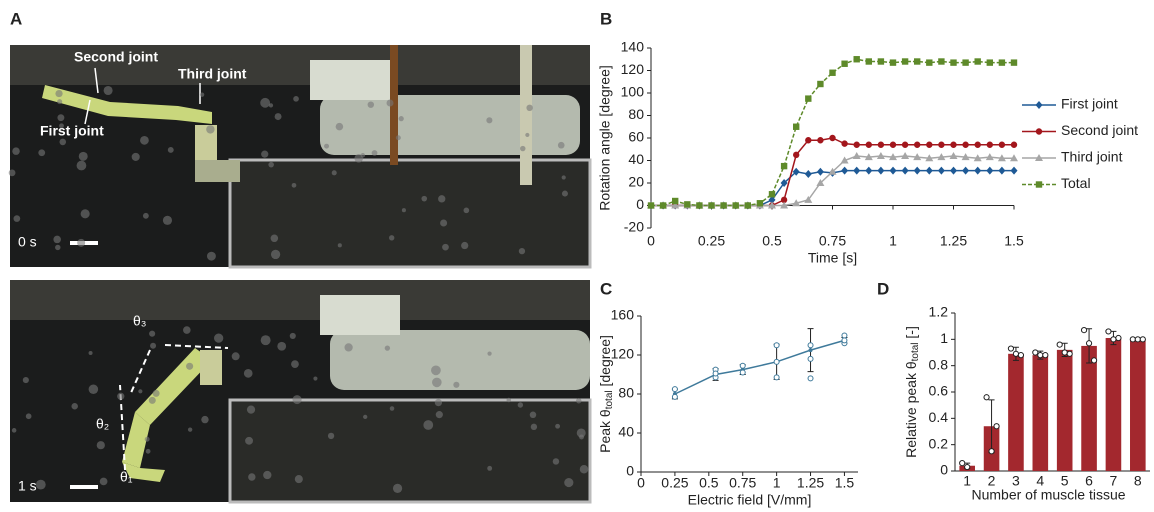 The width and height of the screenshot is (1154, 512). What do you see at coordinates (1138, 481) in the screenshot?
I see `x-tick-label: 8` at bounding box center [1138, 481].